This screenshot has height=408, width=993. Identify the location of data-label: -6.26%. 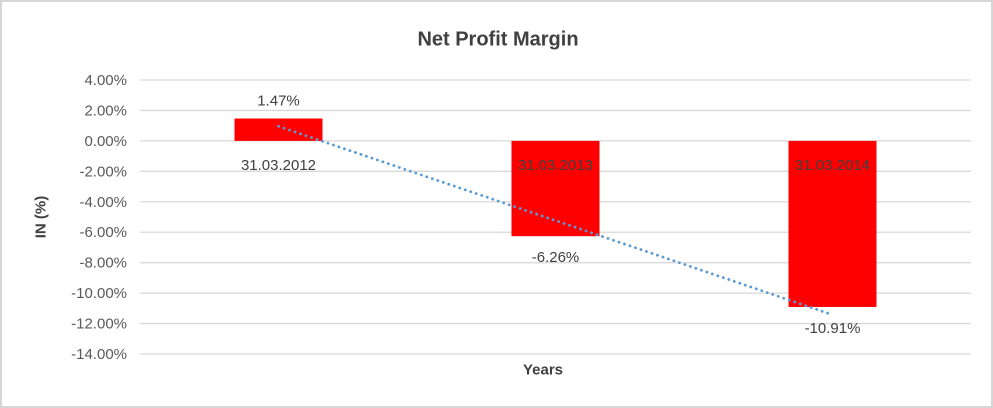
(556, 257).